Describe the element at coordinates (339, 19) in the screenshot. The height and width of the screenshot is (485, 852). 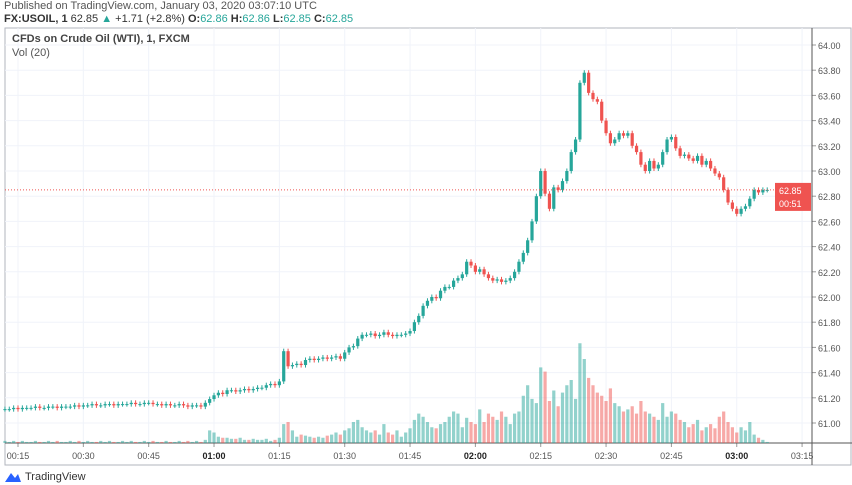
I see `close-value: 62.85` at that location.